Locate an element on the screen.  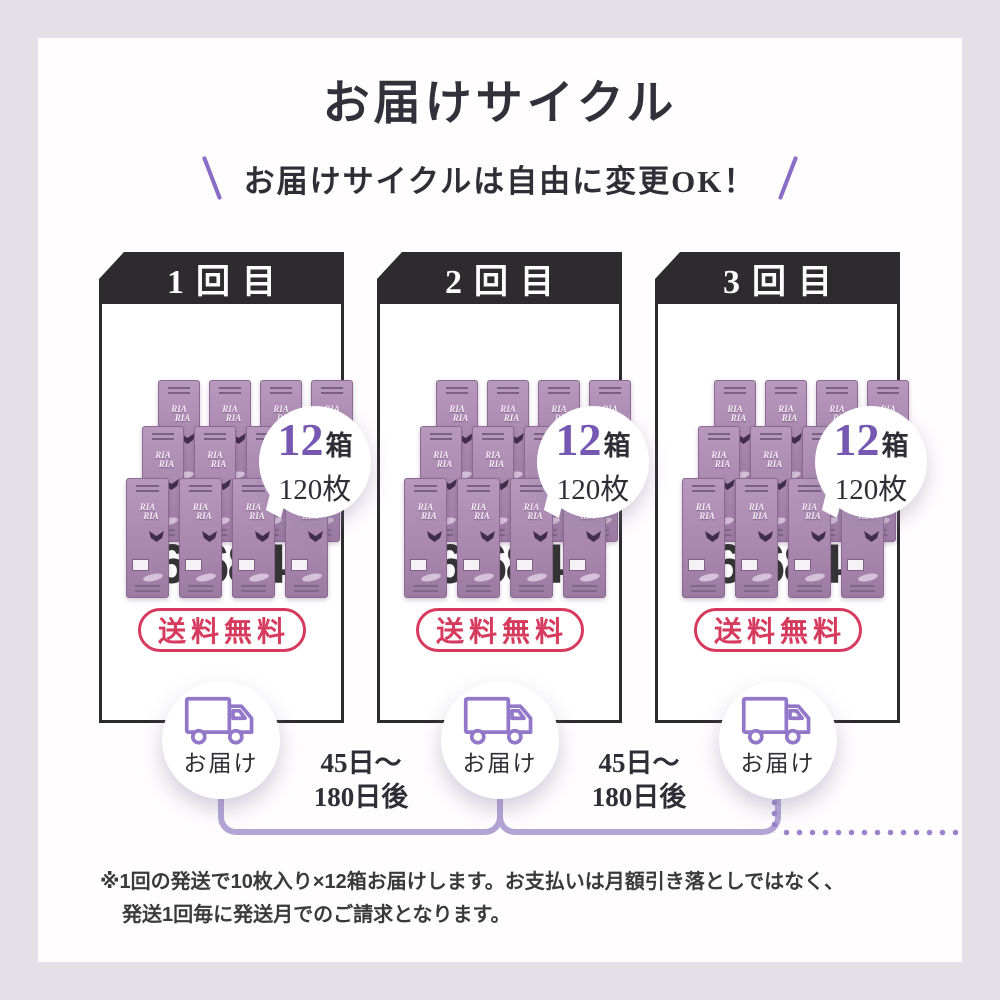
interval-text-1: 45日〜 180日後 is located at coordinates (361, 780).